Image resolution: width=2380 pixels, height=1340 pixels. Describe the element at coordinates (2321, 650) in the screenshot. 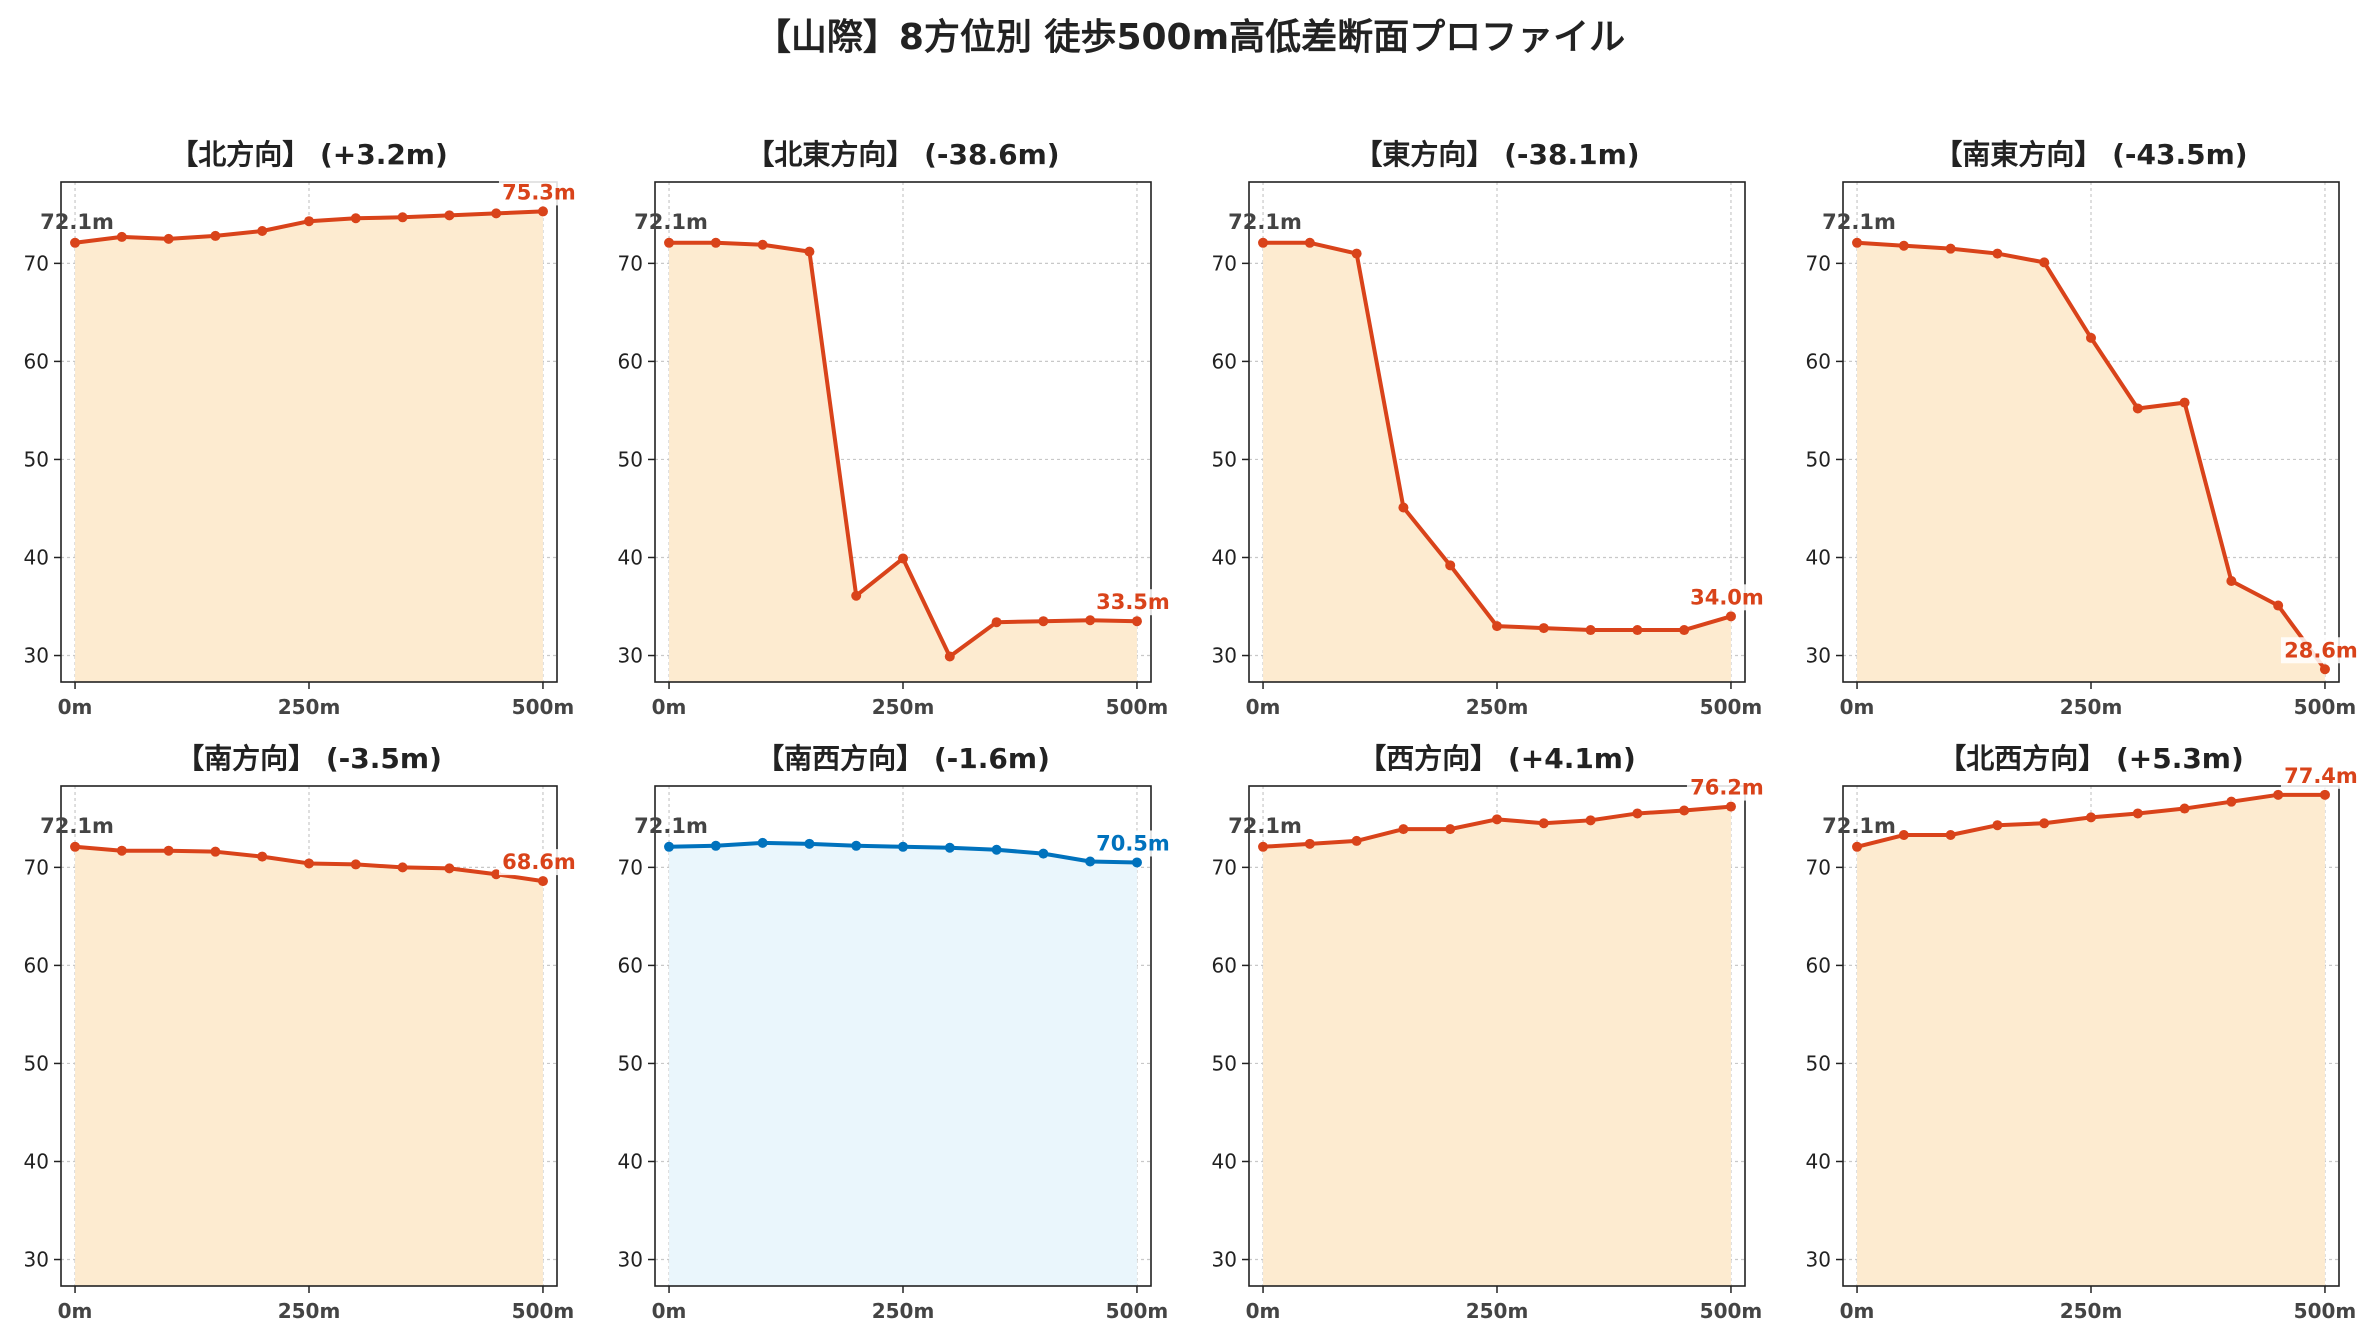

I see `end-value-label: 28.6m` at that location.